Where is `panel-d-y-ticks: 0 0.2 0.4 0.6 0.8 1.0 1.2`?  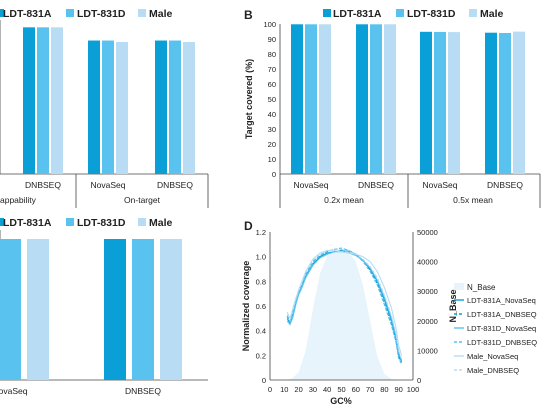
panel-d-y-ticks: 0 0.2 0.4 0.6 0.8 1.0 1.2 is located at coordinates (261, 306).